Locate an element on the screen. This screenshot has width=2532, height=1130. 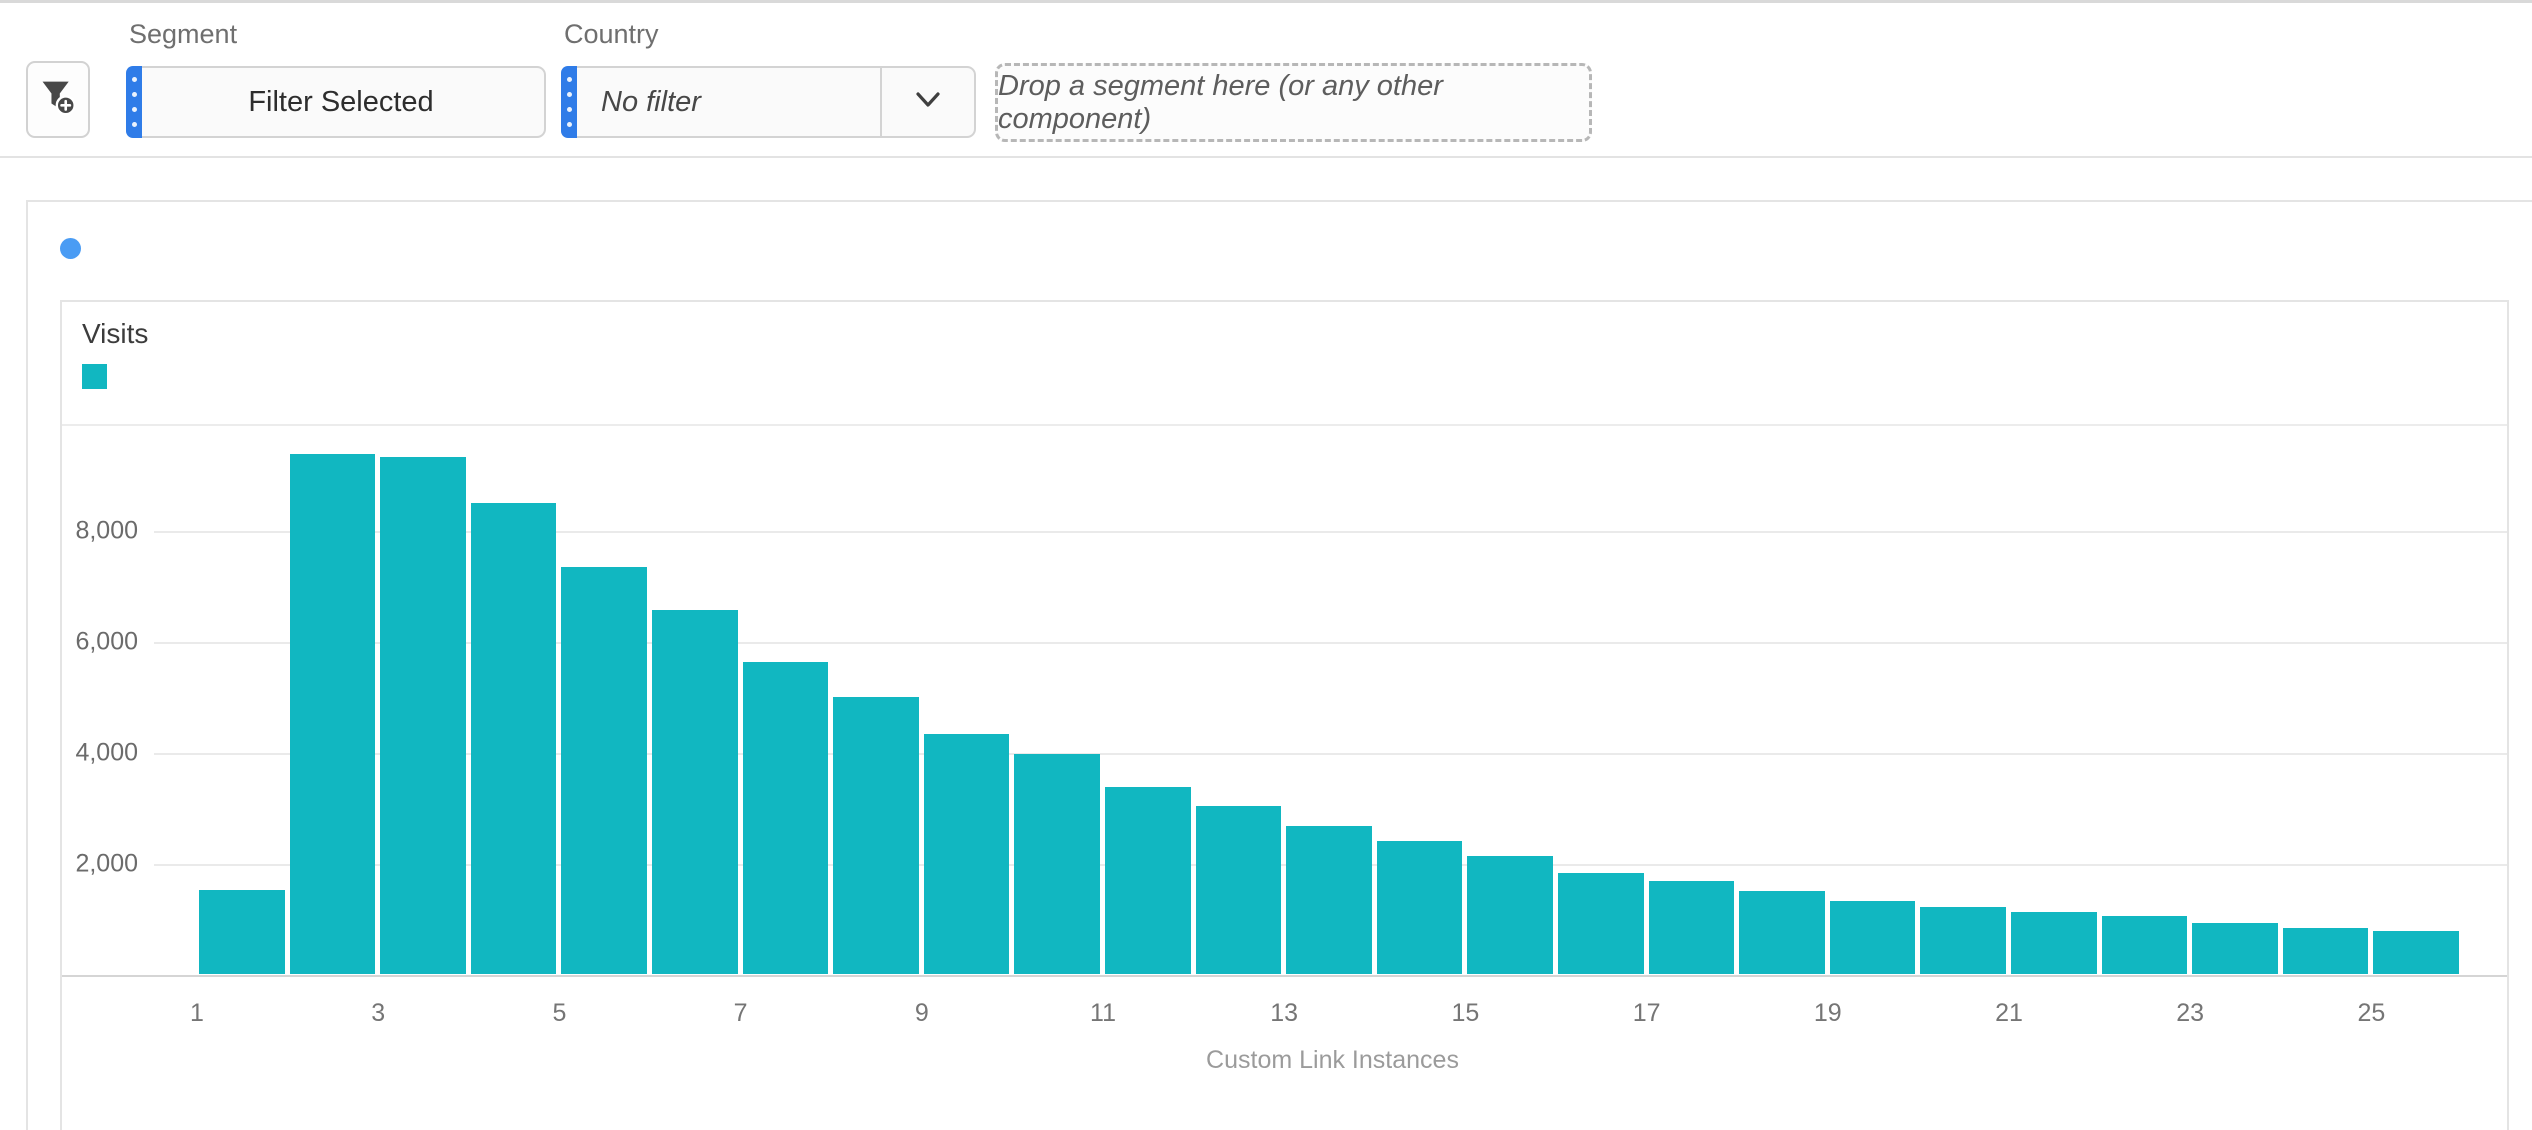
bar-x18 is located at coordinates (1782, 932).